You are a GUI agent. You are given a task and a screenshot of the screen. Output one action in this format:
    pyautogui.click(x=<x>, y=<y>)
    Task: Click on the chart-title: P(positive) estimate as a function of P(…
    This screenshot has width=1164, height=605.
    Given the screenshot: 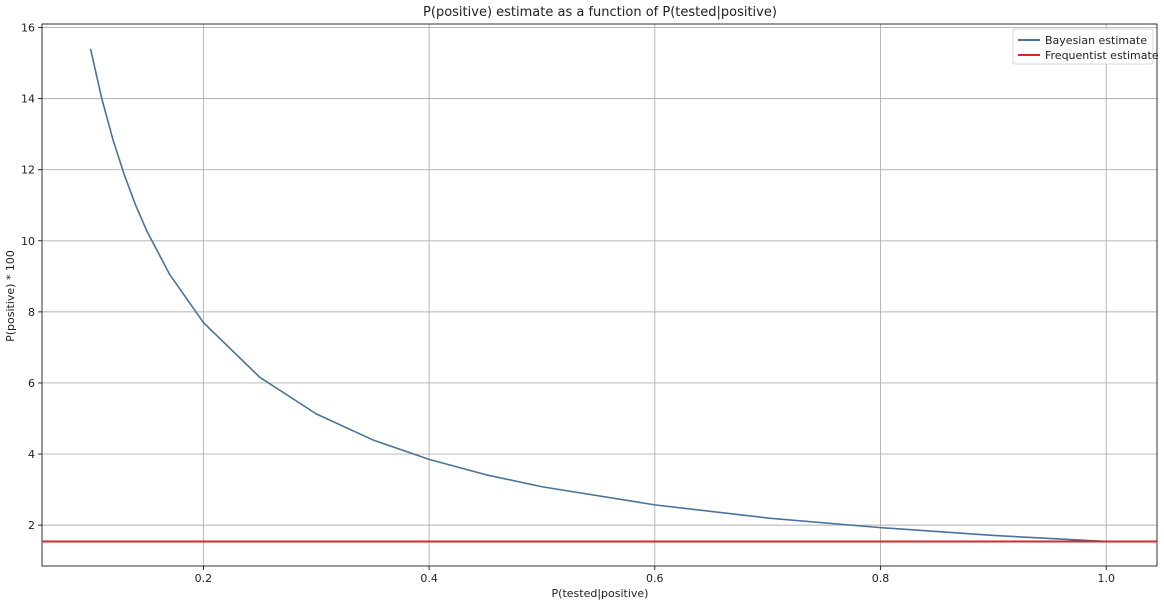 What is the action you would take?
    pyautogui.click(x=600, y=12)
    